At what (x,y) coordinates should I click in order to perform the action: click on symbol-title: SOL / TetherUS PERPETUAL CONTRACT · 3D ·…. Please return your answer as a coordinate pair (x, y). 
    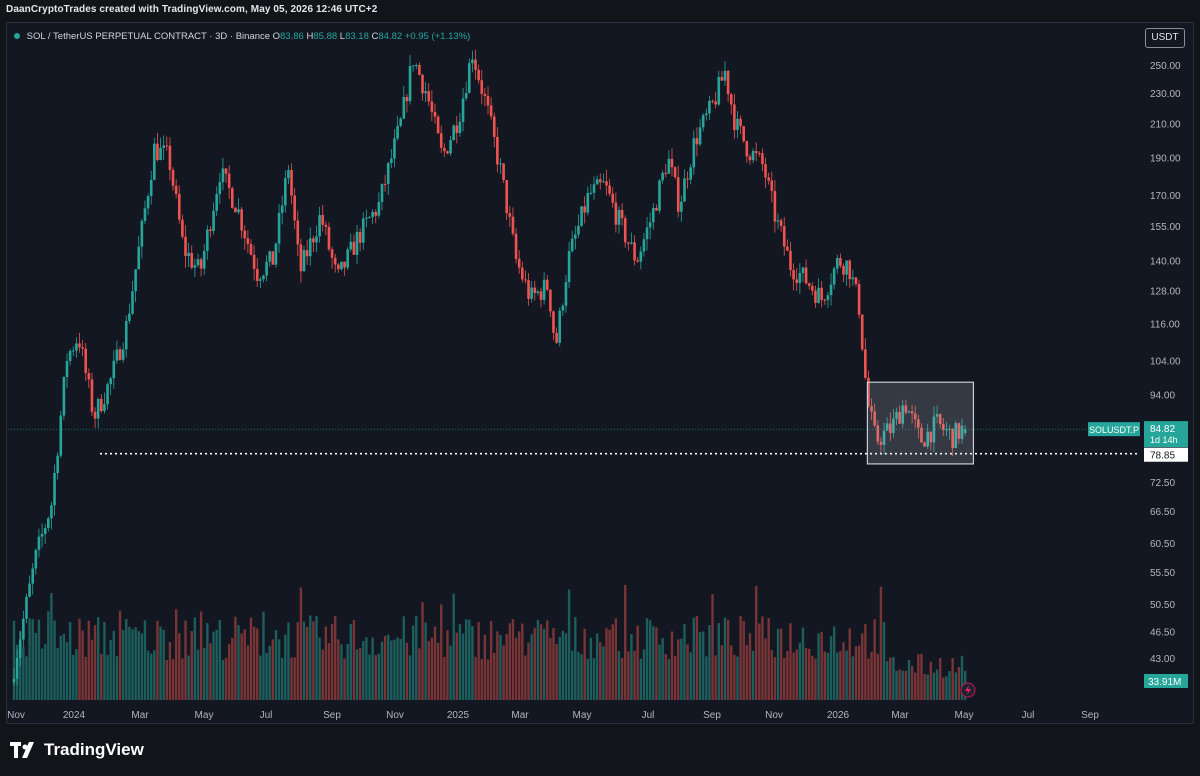
    Looking at the image, I should click on (148, 36).